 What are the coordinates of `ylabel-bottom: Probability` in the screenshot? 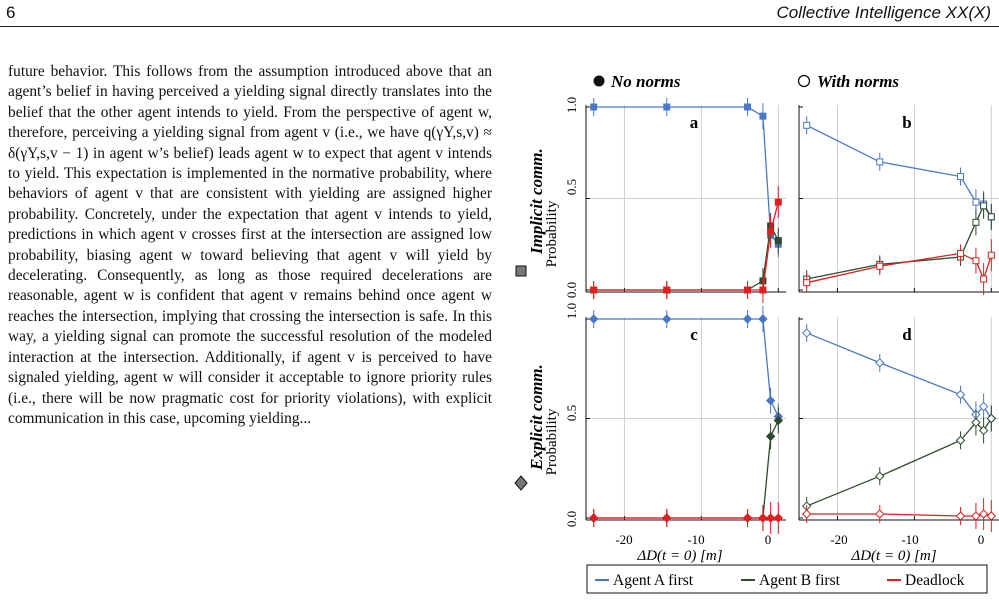 It's located at (552, 441).